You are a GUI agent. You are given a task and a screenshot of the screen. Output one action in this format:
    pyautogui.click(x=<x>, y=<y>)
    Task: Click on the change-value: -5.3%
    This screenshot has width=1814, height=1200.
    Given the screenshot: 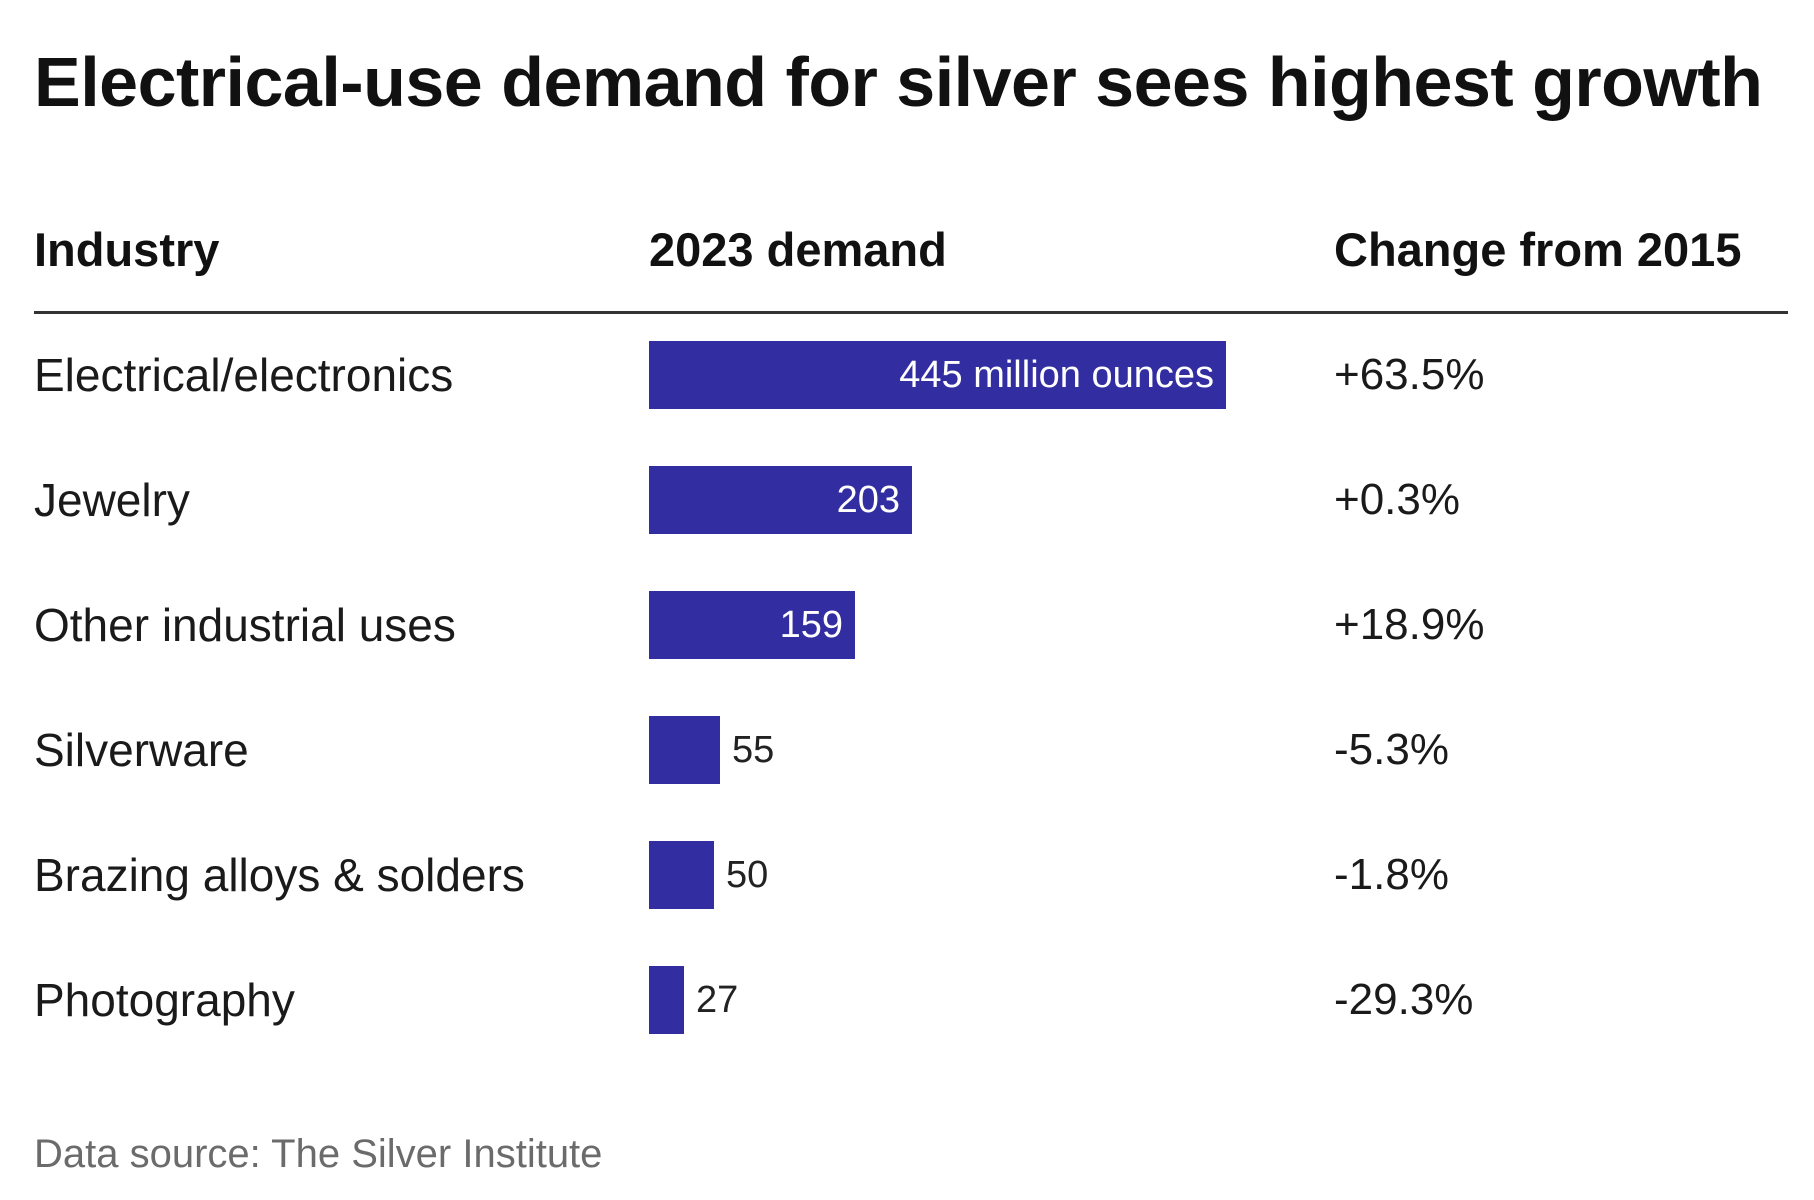 What is the action you would take?
    pyautogui.click(x=1391, y=749)
    